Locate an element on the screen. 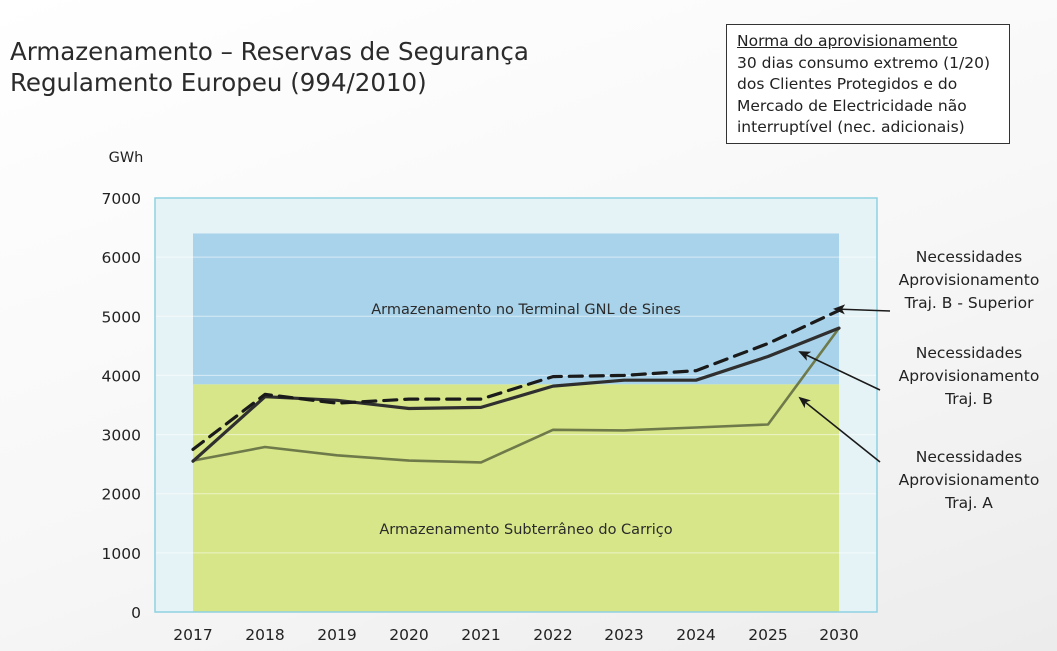 This screenshot has height=651, width=1057. annotation-traj-b-superior-text: Aprovisionamento is located at coordinates (969, 280).